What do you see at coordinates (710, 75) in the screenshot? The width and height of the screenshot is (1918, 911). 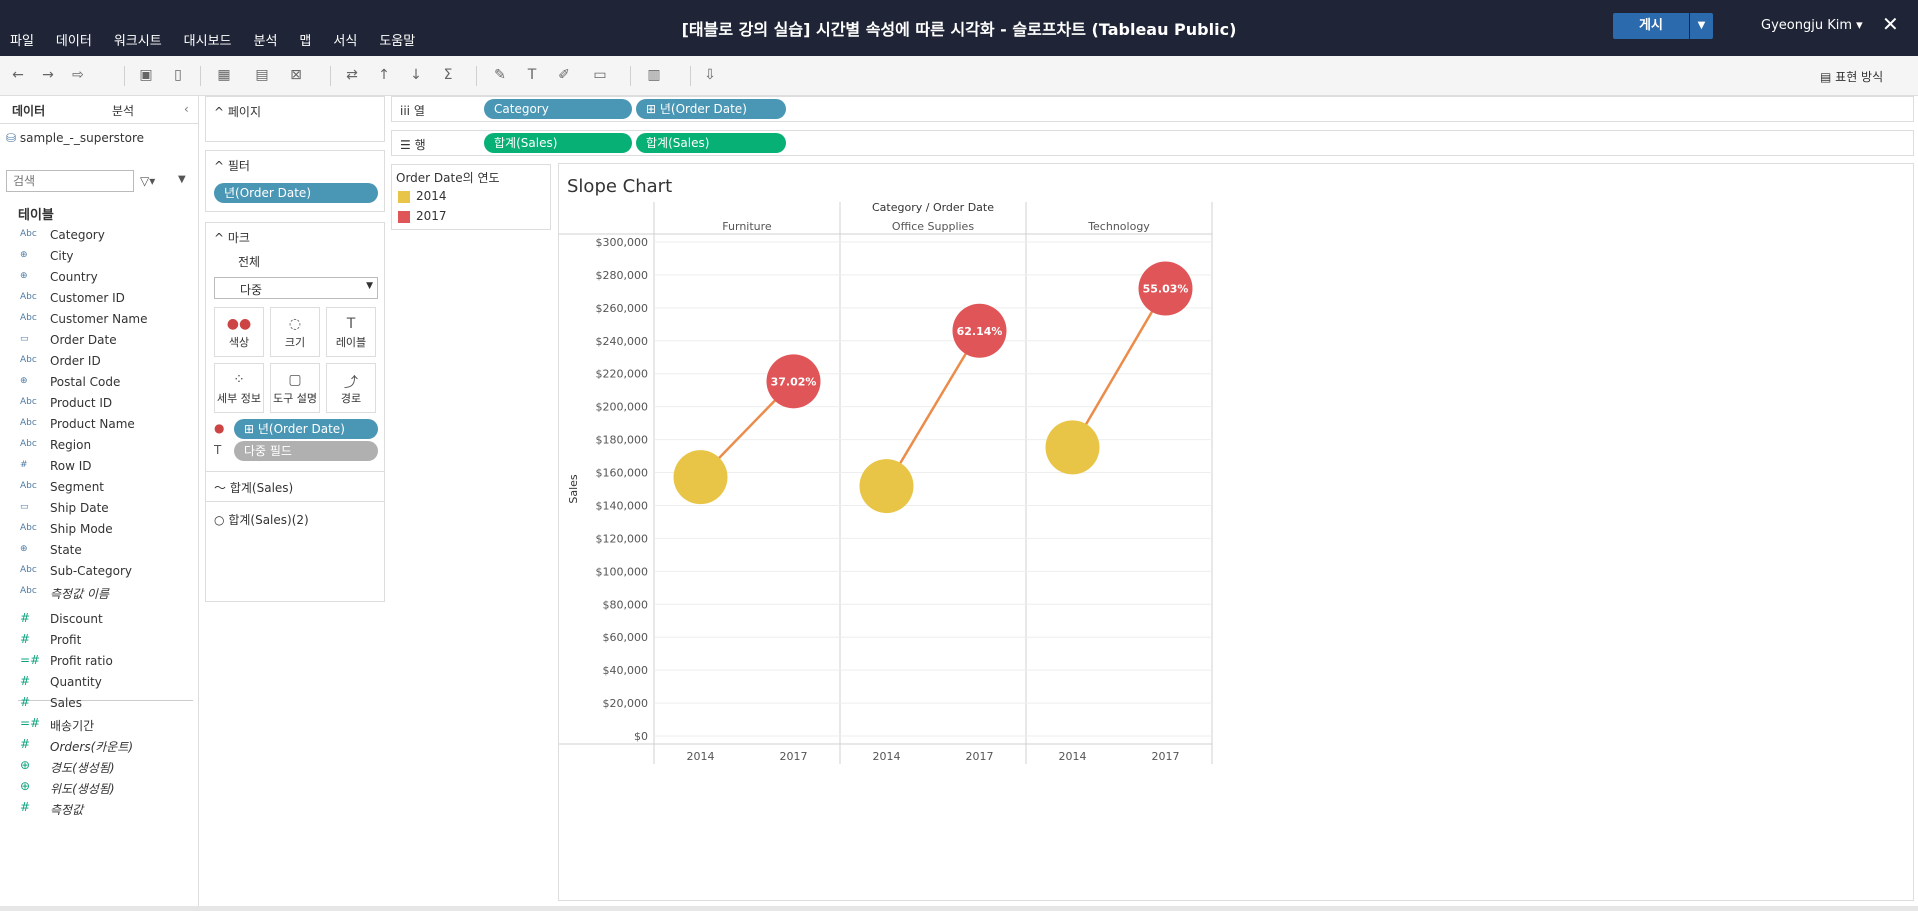 I see `presentation-icon: ⇩` at bounding box center [710, 75].